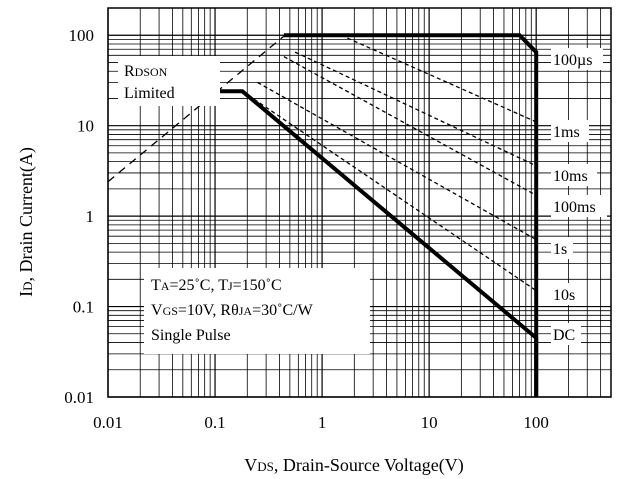 The width and height of the screenshot is (619, 479). I want to click on y-axis-title: ID, Drain Current(A), so click(26, 222).